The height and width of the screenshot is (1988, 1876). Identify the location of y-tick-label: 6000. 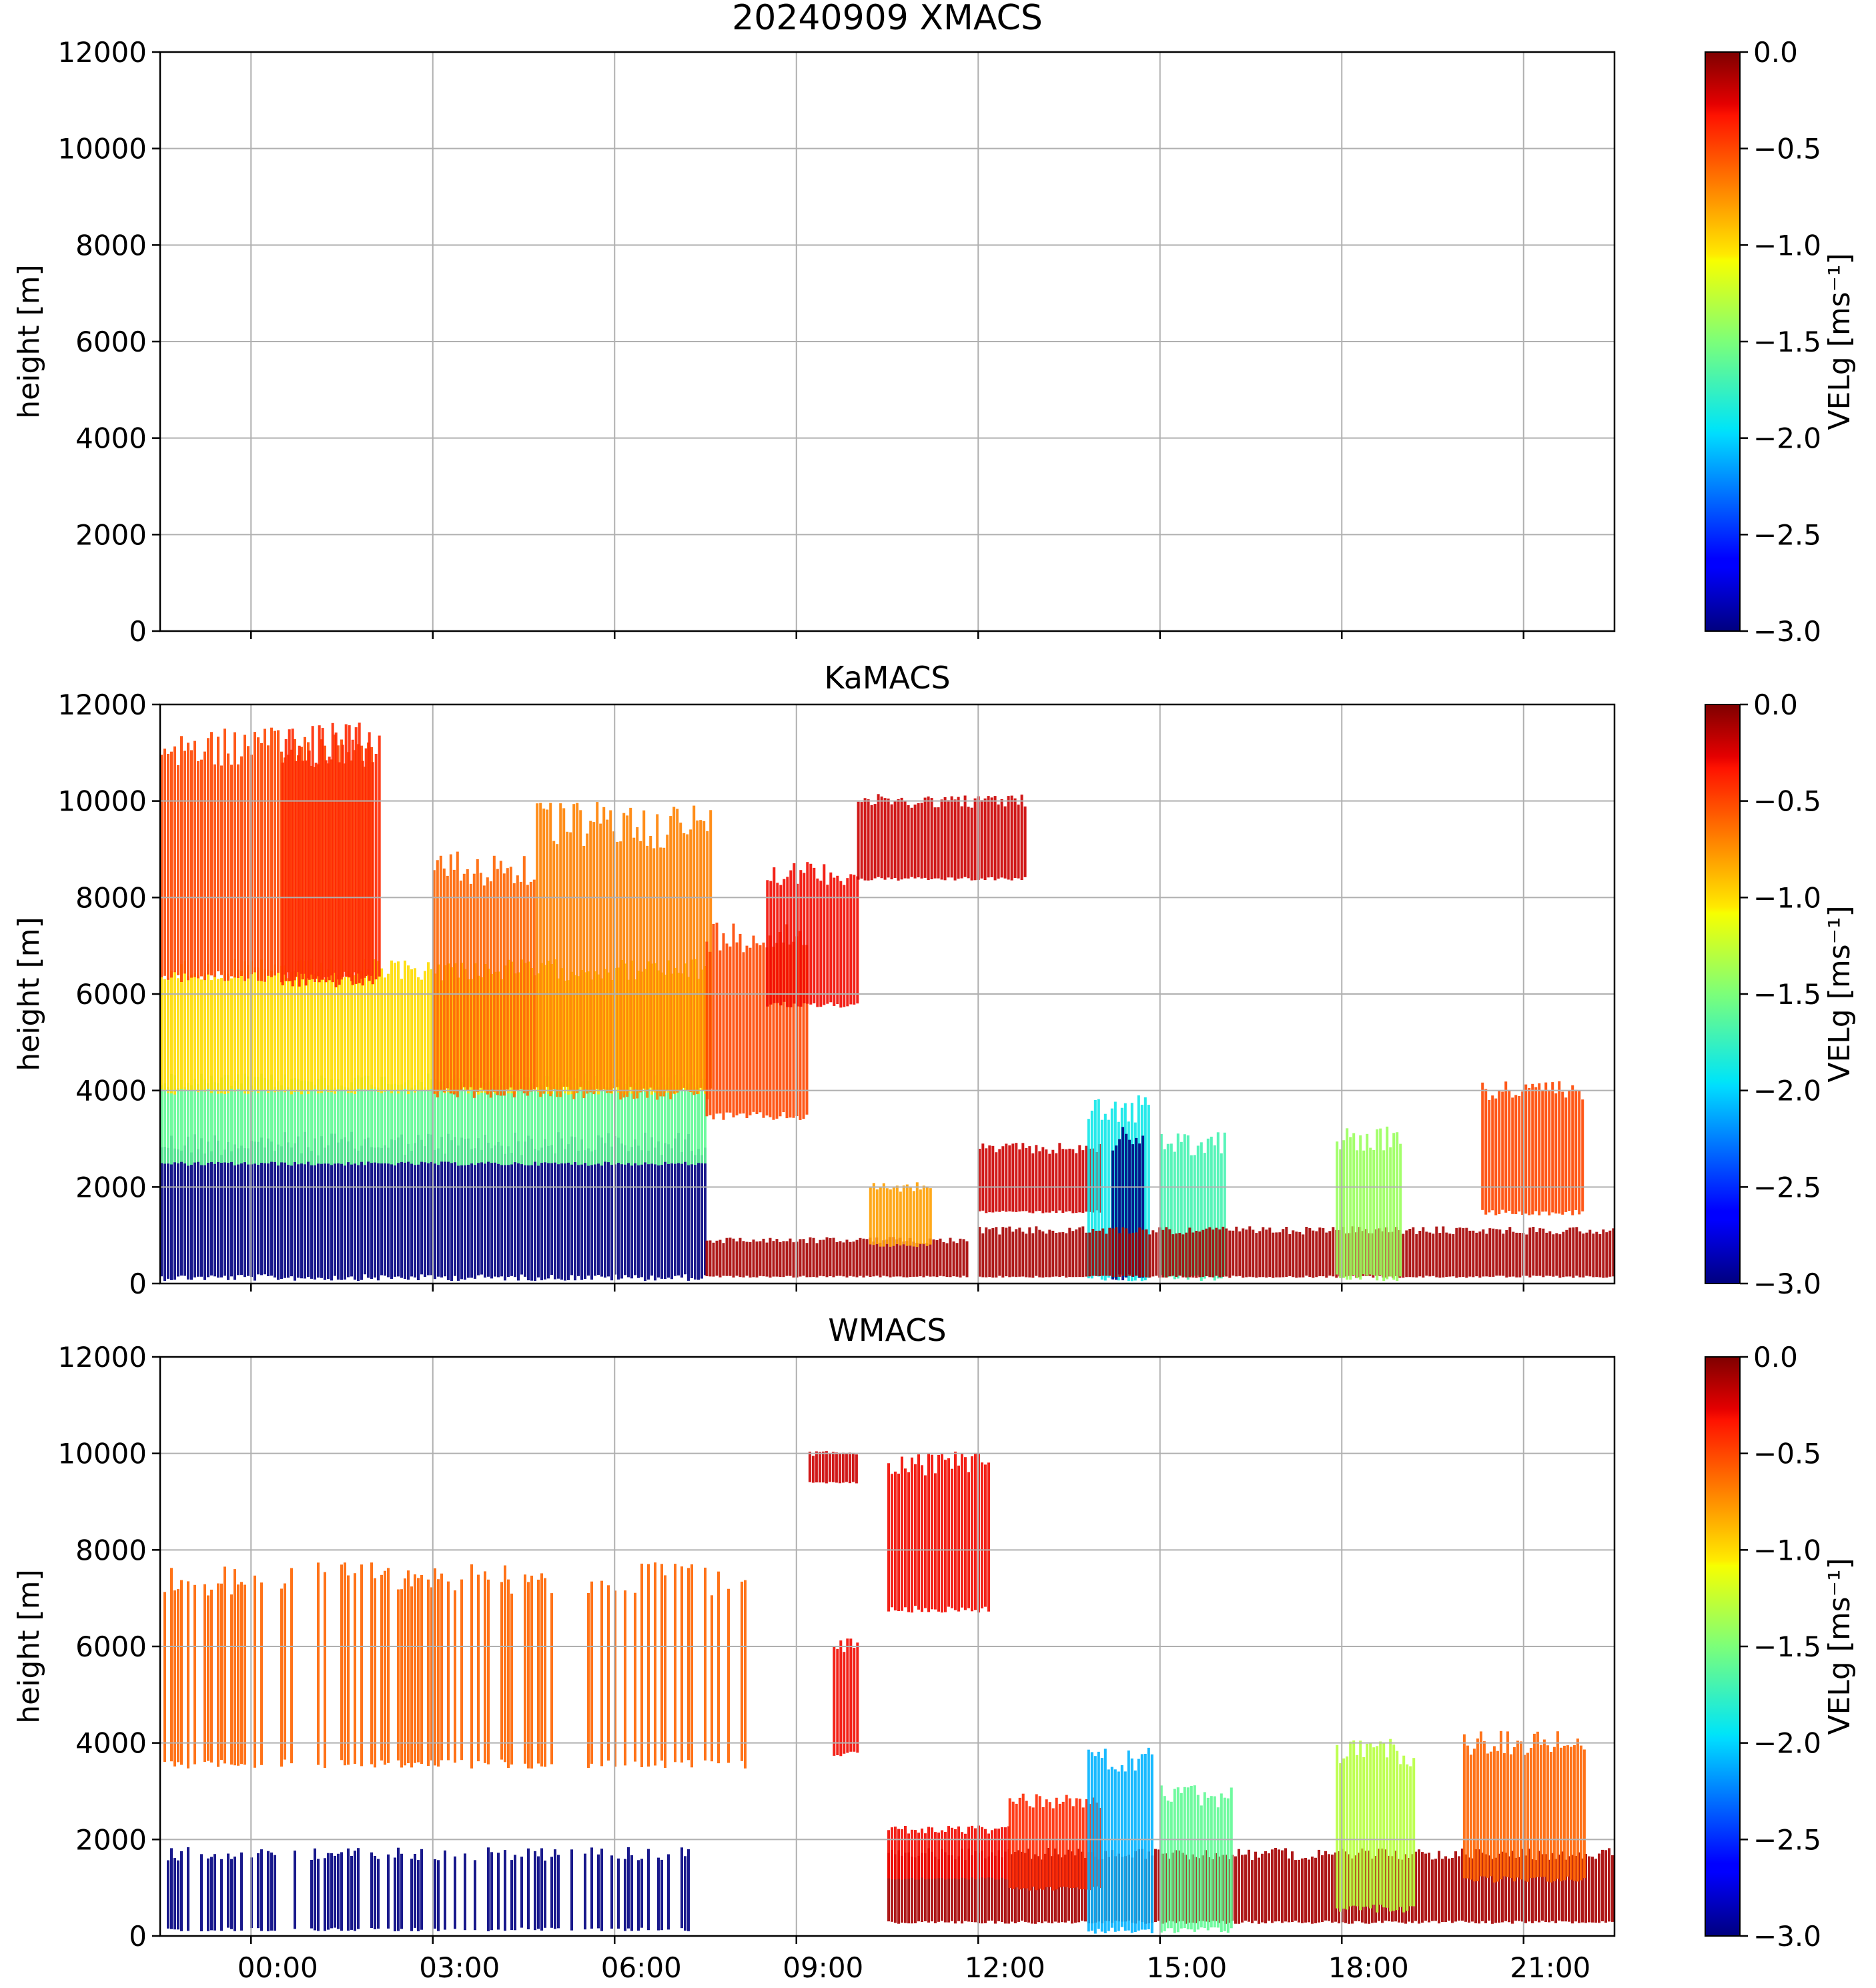
(111, 342).